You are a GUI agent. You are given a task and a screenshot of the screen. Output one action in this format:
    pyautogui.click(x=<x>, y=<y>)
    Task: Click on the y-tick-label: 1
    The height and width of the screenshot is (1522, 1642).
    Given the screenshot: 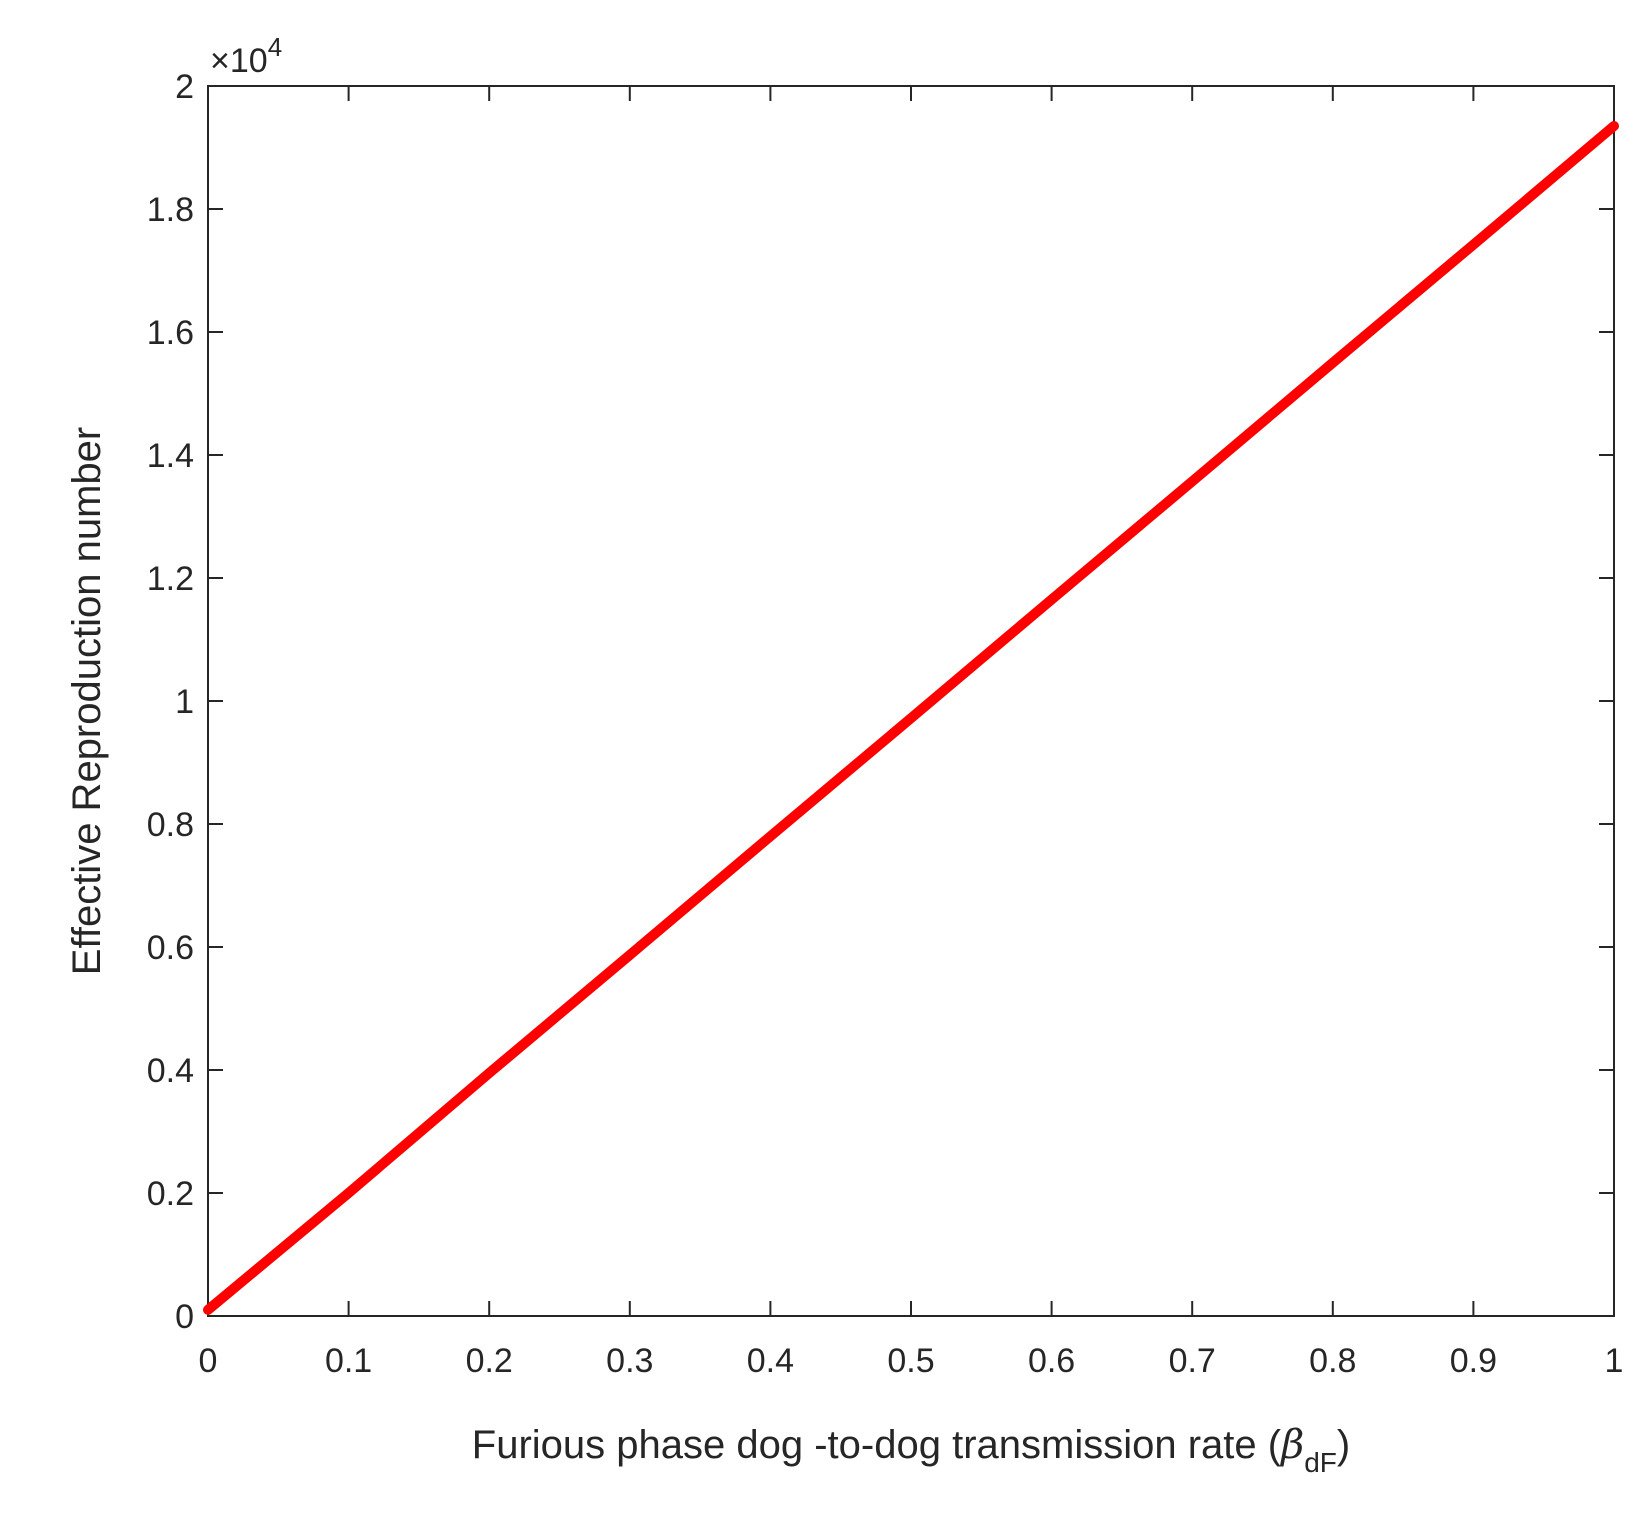 What is the action you would take?
    pyautogui.click(x=184, y=702)
    